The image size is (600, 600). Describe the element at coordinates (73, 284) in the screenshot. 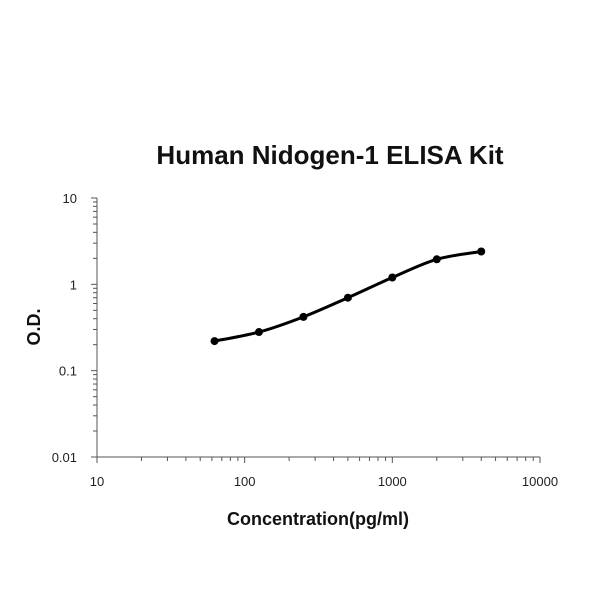

I see `y-tick-label: 1` at that location.